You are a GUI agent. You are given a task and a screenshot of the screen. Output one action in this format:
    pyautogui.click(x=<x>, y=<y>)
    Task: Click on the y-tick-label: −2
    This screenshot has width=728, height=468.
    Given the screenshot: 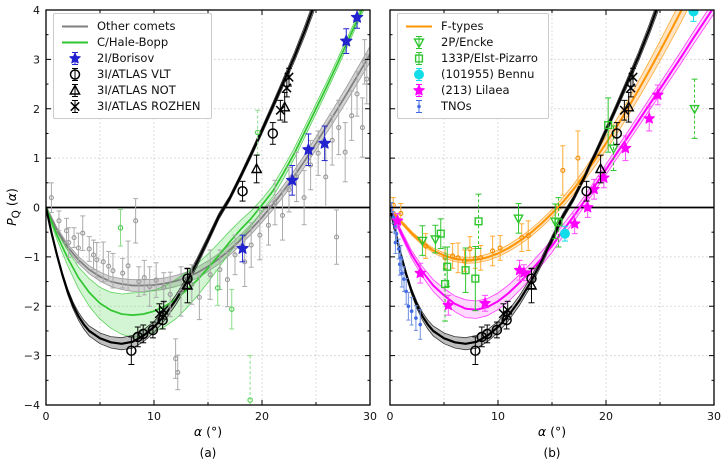 What is the action you would take?
    pyautogui.click(x=32, y=306)
    